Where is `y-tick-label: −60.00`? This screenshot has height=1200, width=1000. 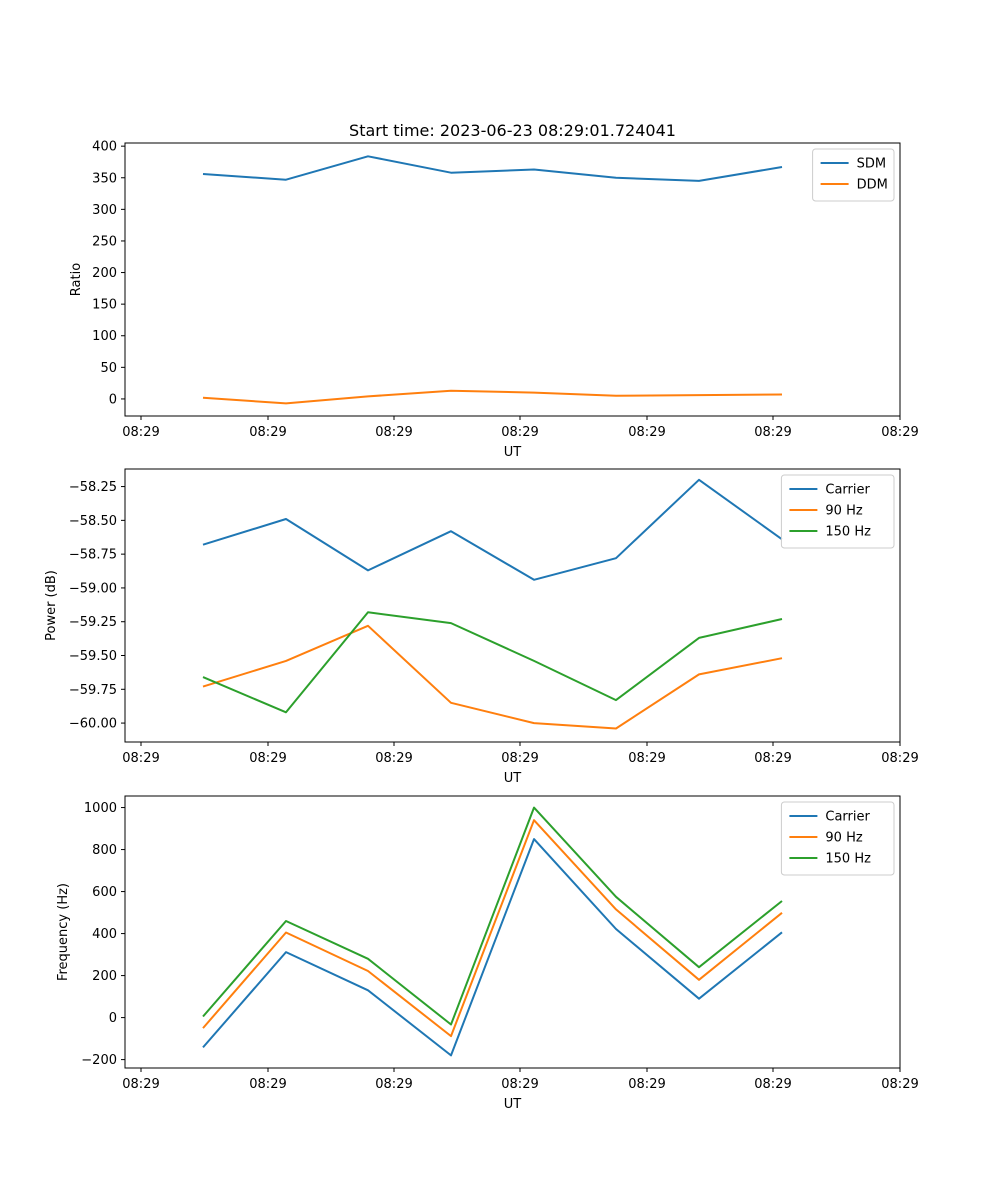 y-tick-label: −60.00 is located at coordinates (93, 724).